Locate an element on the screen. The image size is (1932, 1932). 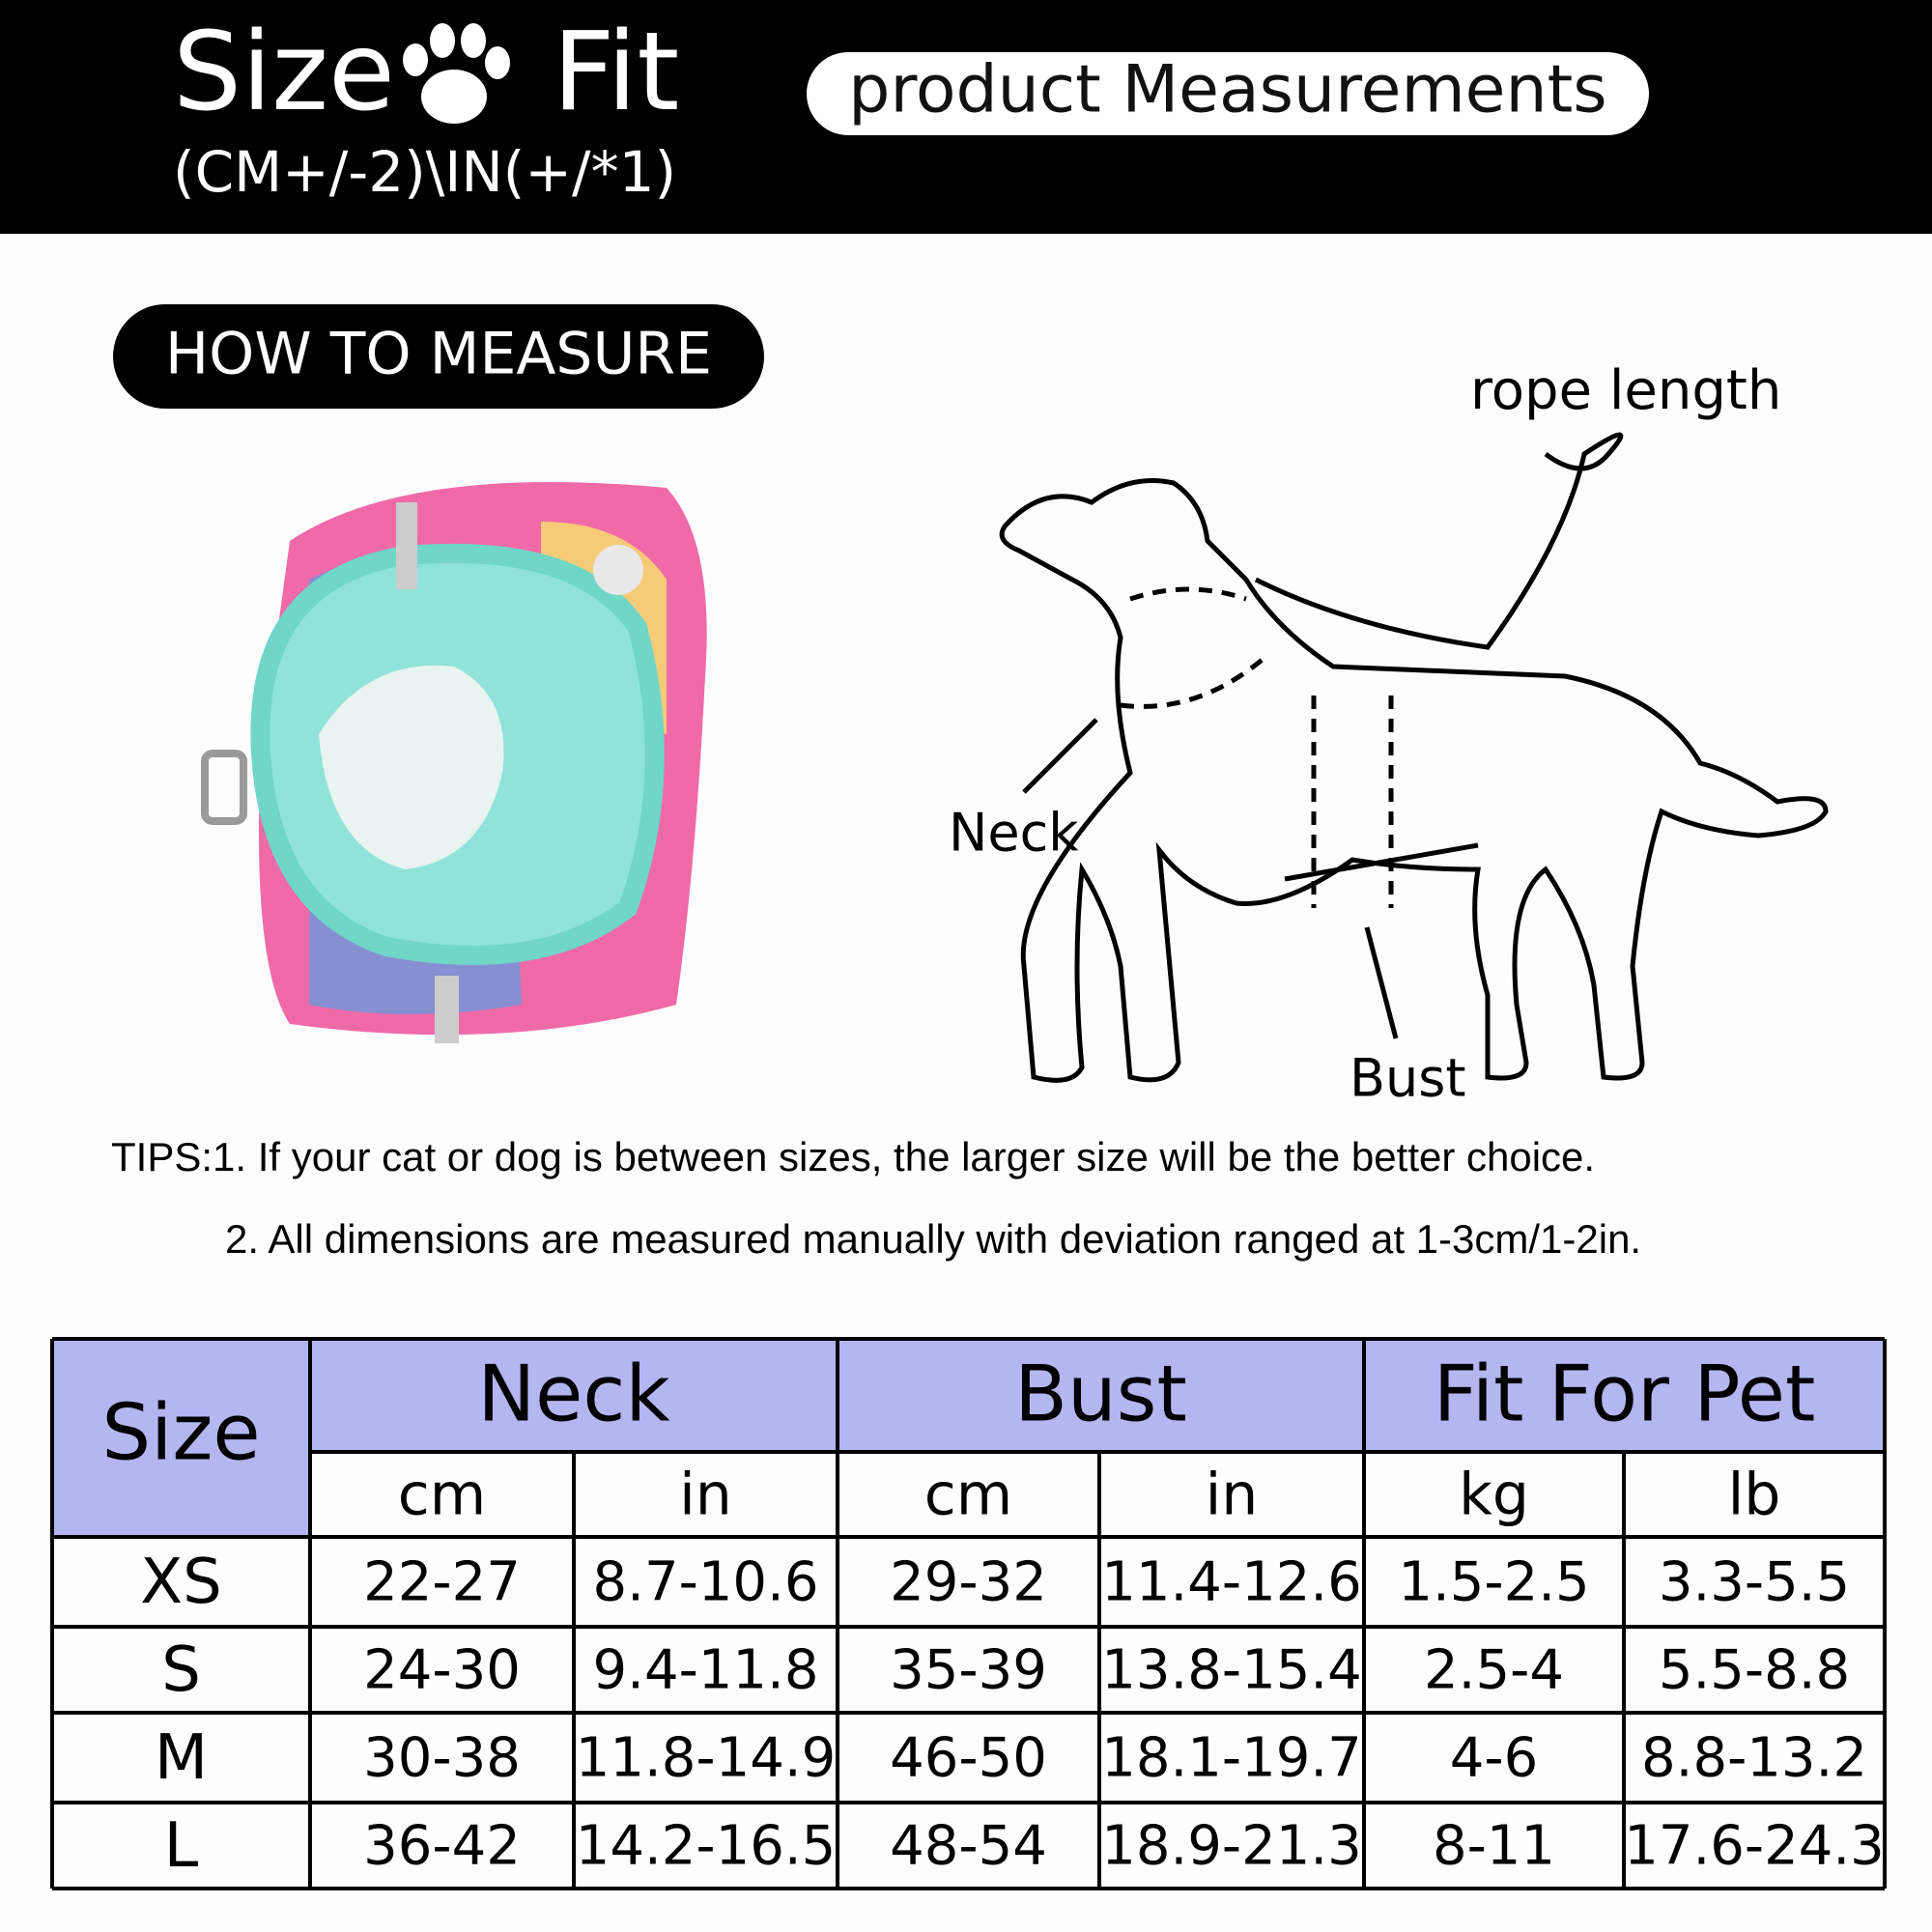
group-header: Bust is located at coordinates (1100, 1393).